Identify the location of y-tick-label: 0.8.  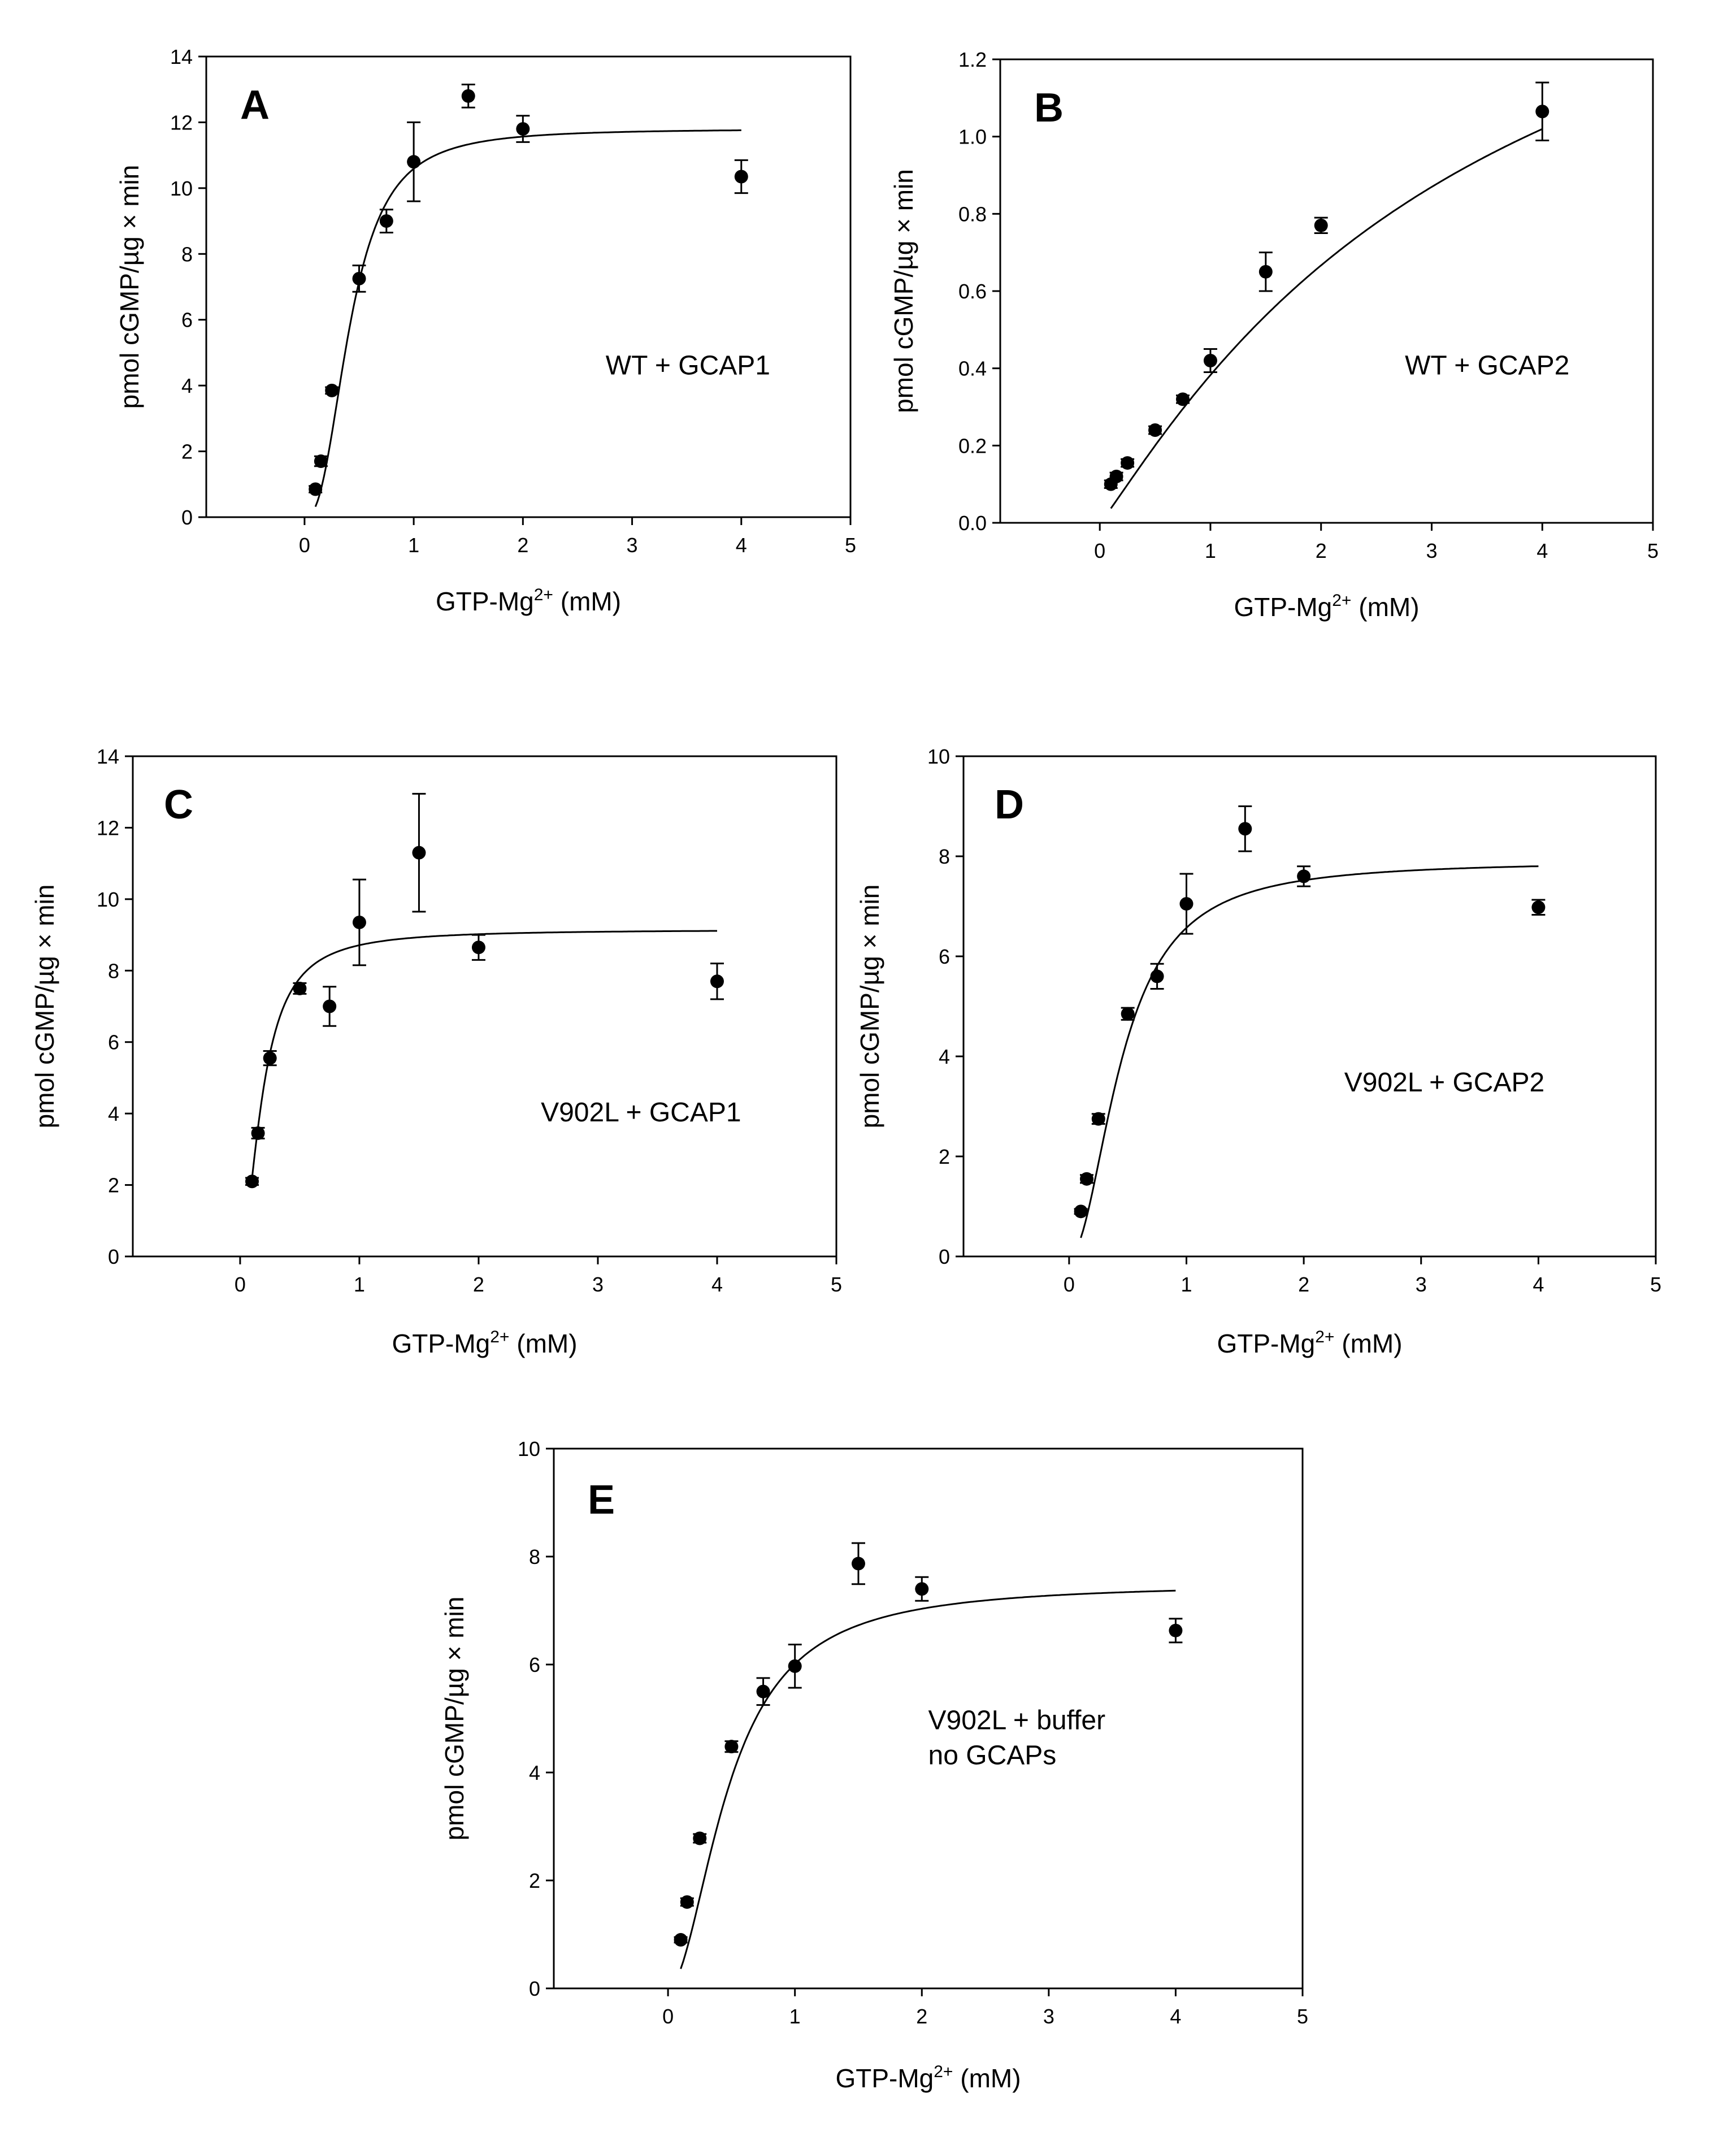
(972, 214).